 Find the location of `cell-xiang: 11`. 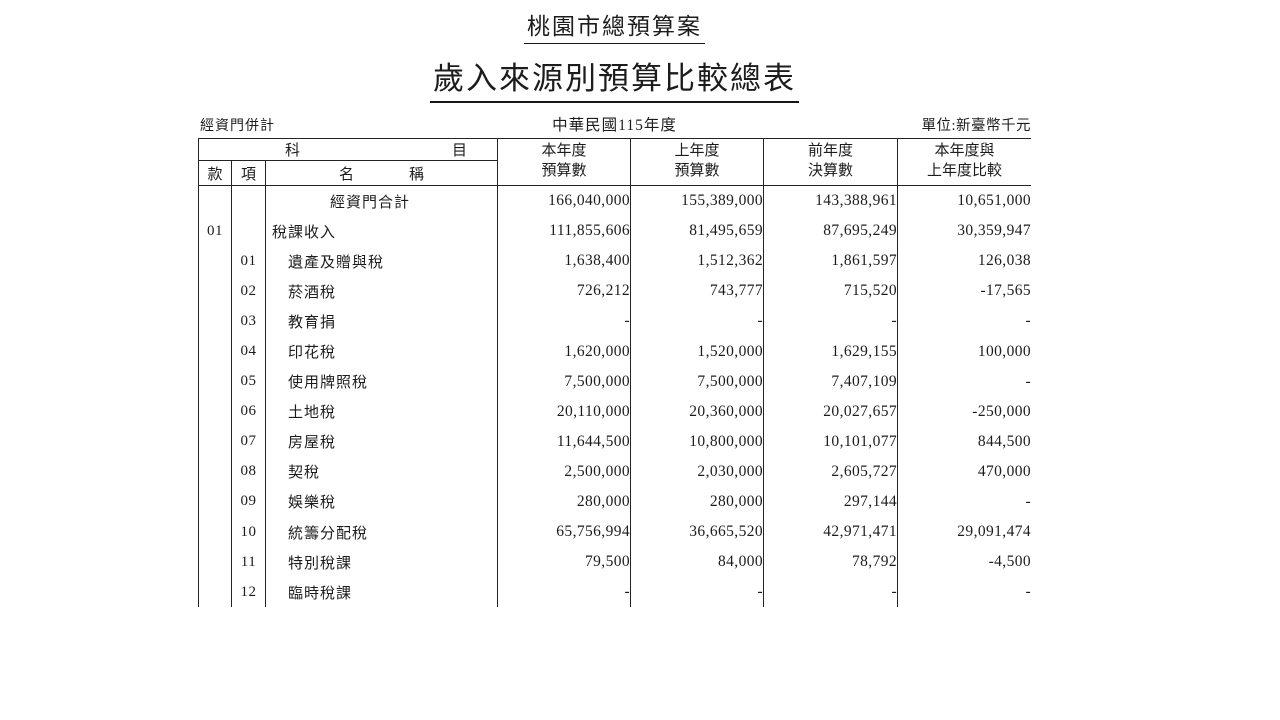

cell-xiang: 11 is located at coordinates (248, 562).